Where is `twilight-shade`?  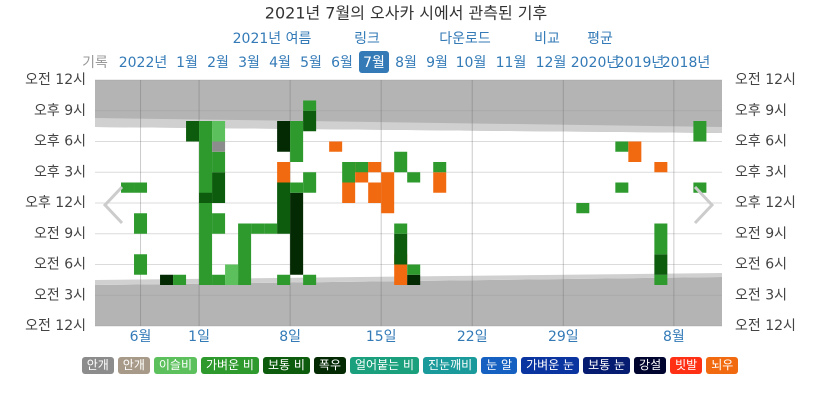
twilight-shade is located at coordinates (408, 125).